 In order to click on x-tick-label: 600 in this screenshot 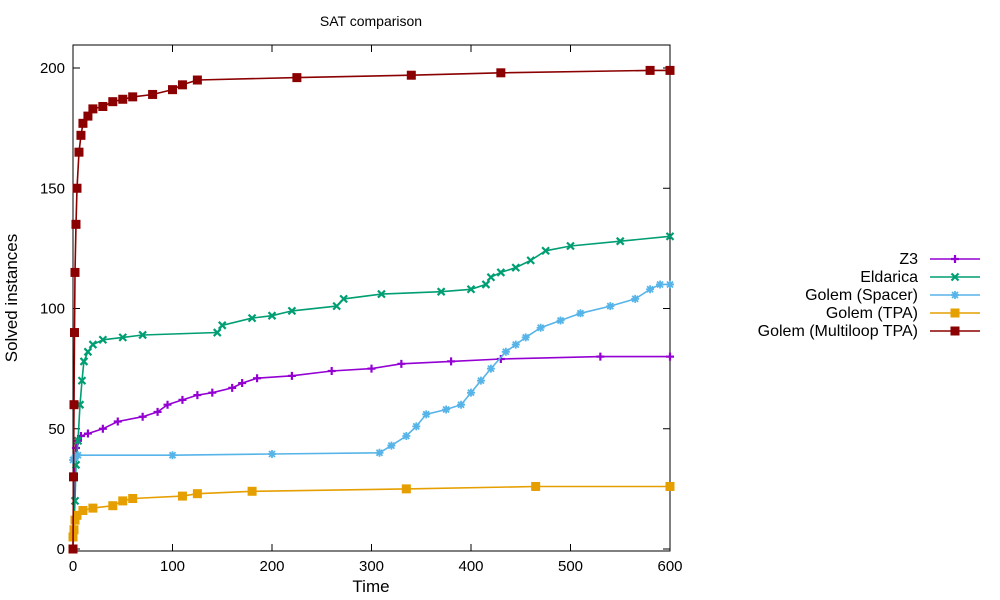, I will do `click(669, 566)`.